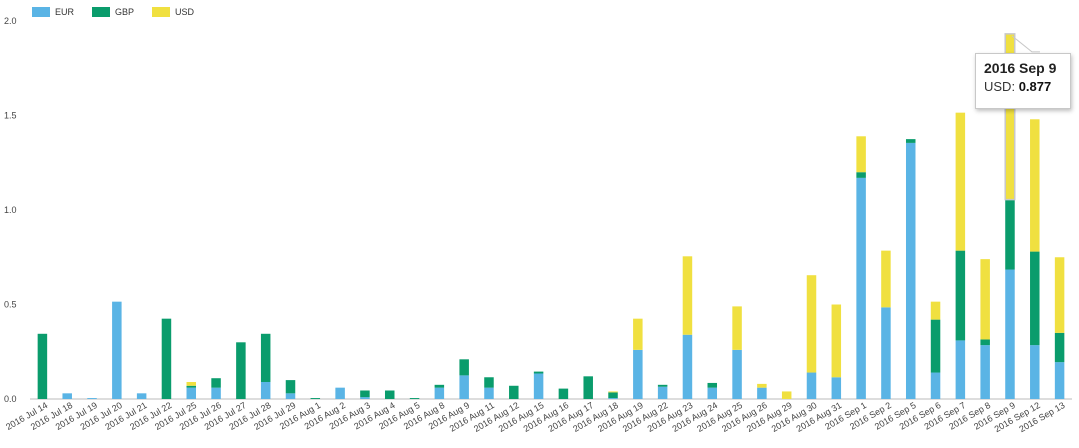  Describe the element at coordinates (125, 12) in the screenshot. I see `legend-label-gbp: GBP` at that location.